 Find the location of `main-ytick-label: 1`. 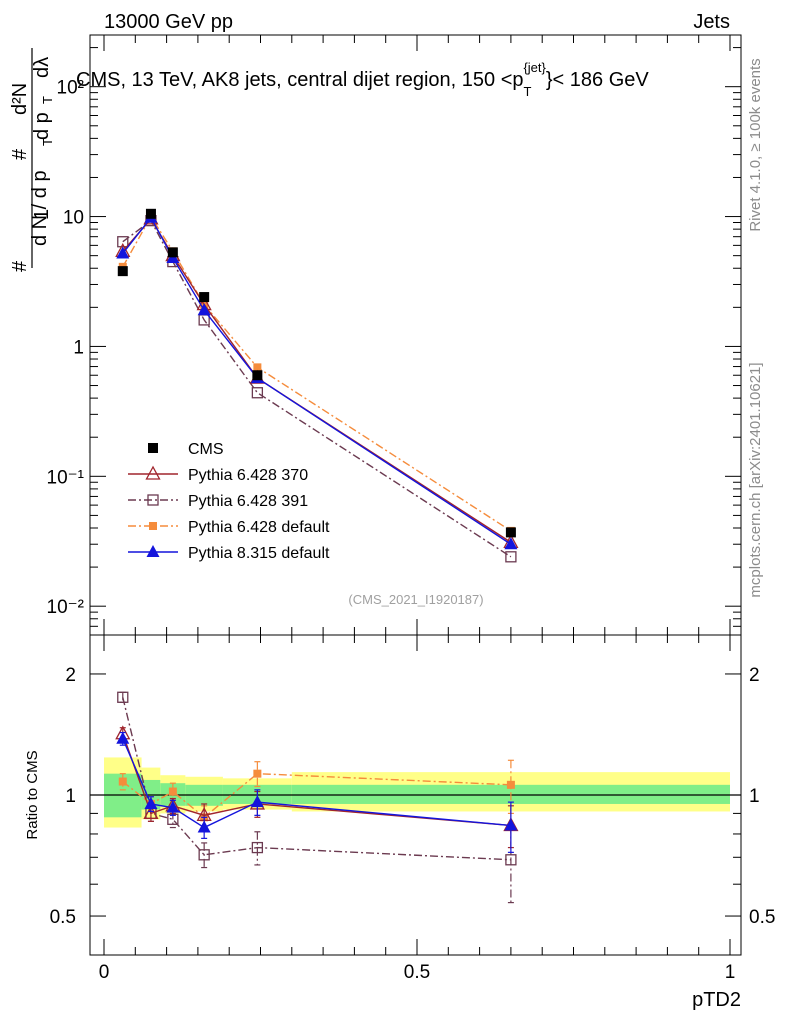

main-ytick-label: 1 is located at coordinates (78, 347).